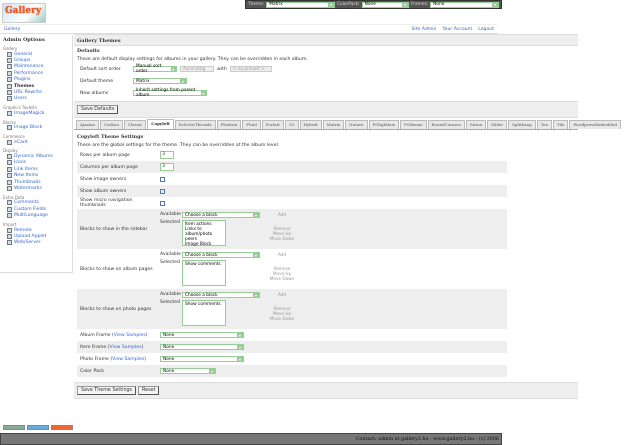 The height and width of the screenshot is (445, 640). What do you see at coordinates (383, 124) in the screenshot?
I see `tab-pglightbox: PGlightbox` at bounding box center [383, 124].